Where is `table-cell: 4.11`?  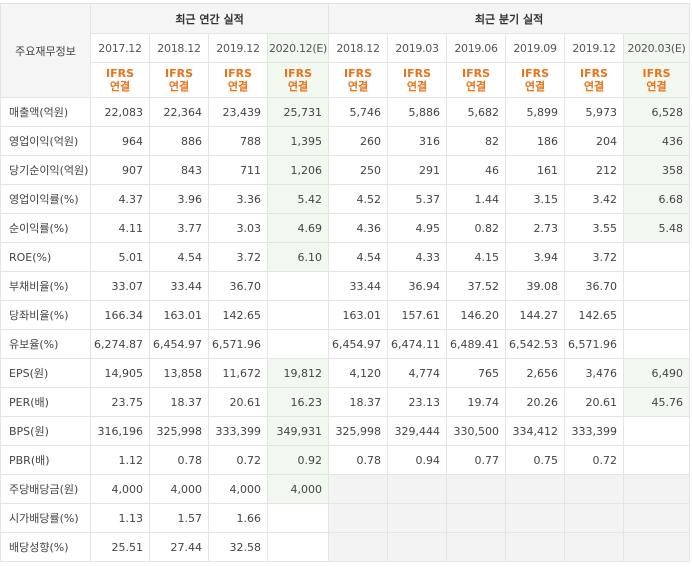 table-cell: 4.11 is located at coordinates (120, 228).